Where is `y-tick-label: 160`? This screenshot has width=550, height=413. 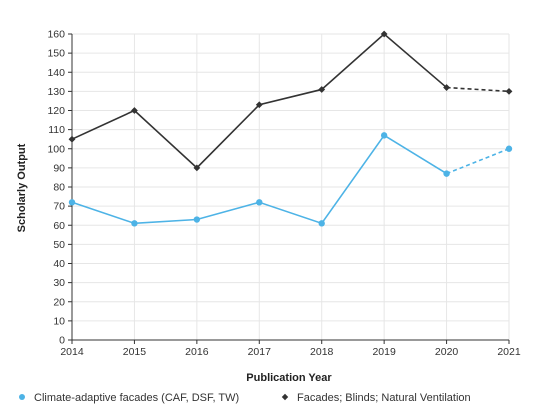 y-tick-label: 160 is located at coordinates (56, 35).